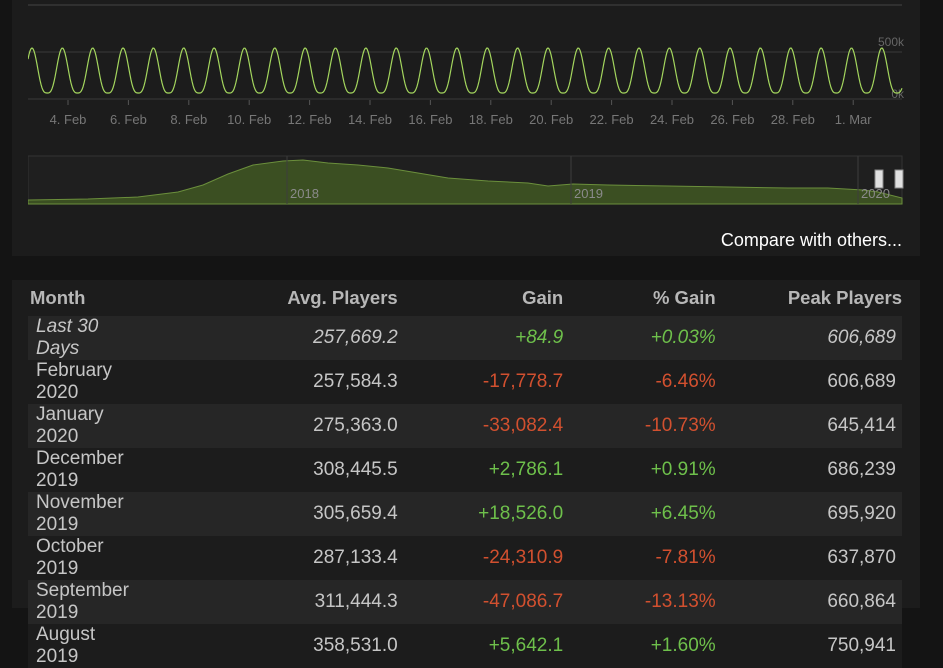 The width and height of the screenshot is (943, 668). What do you see at coordinates (80, 513) in the screenshot?
I see `cell-month: November 2019` at bounding box center [80, 513].